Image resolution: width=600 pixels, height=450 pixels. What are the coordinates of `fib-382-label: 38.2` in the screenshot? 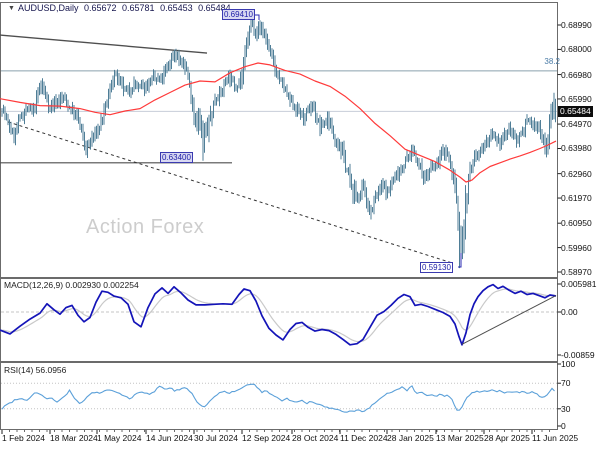 It's located at (552, 61).